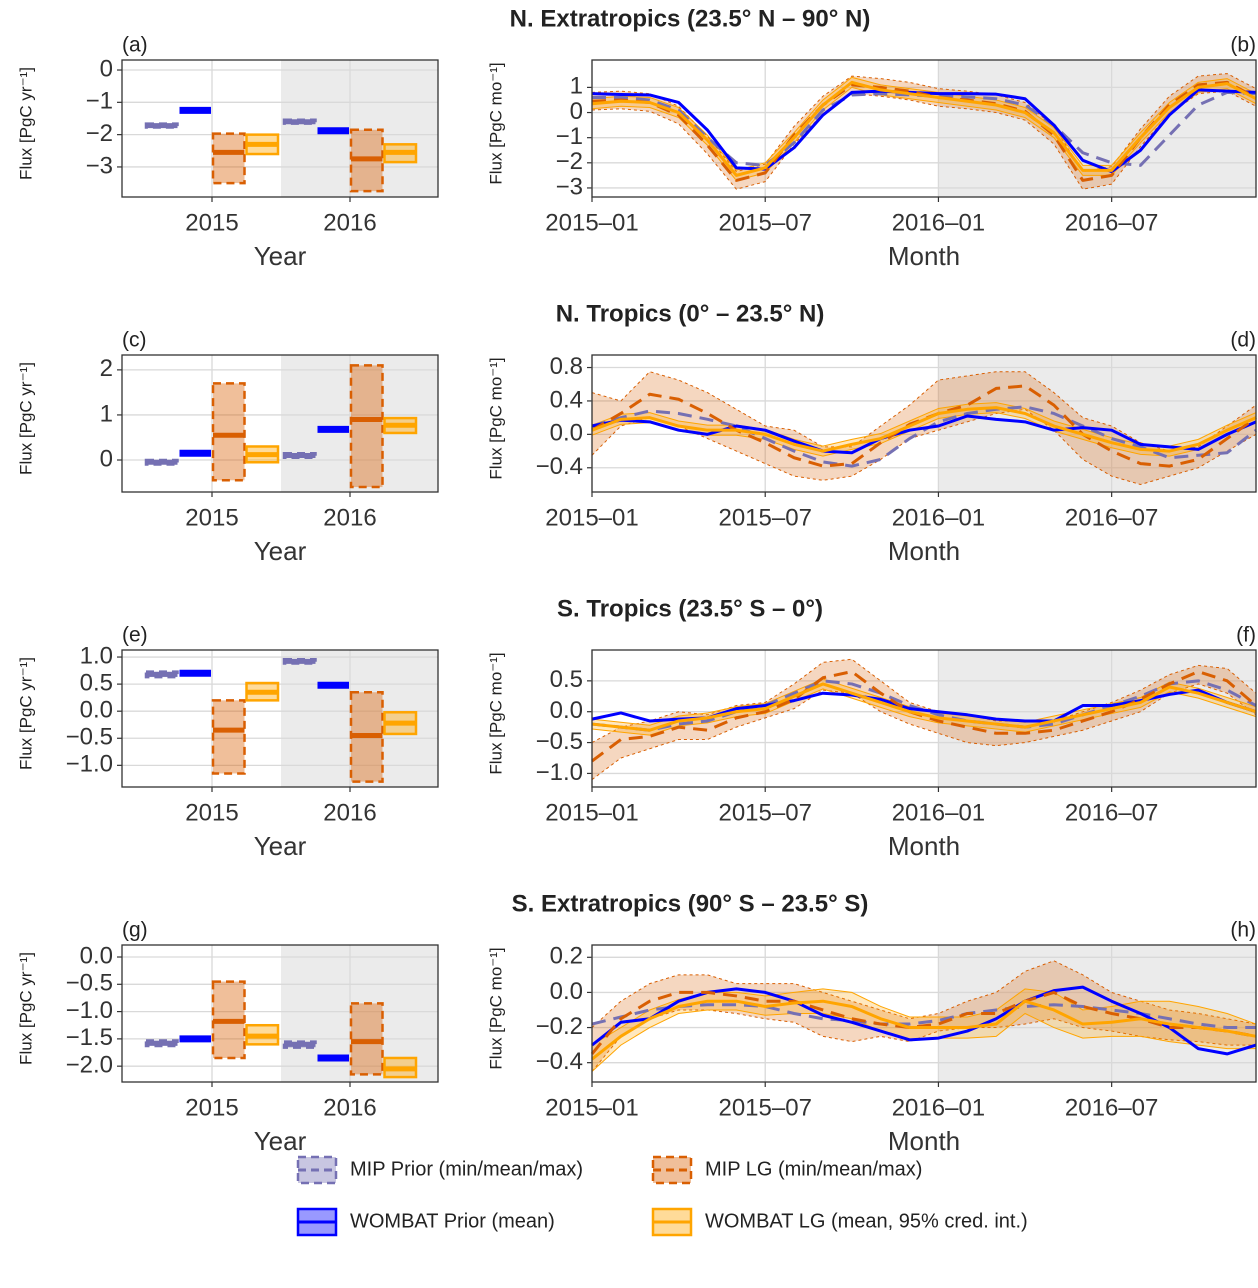 Image resolution: width=1258 pixels, height=1288 pixels. I want to click on y-tick-label: −0.2, so click(559, 1026).